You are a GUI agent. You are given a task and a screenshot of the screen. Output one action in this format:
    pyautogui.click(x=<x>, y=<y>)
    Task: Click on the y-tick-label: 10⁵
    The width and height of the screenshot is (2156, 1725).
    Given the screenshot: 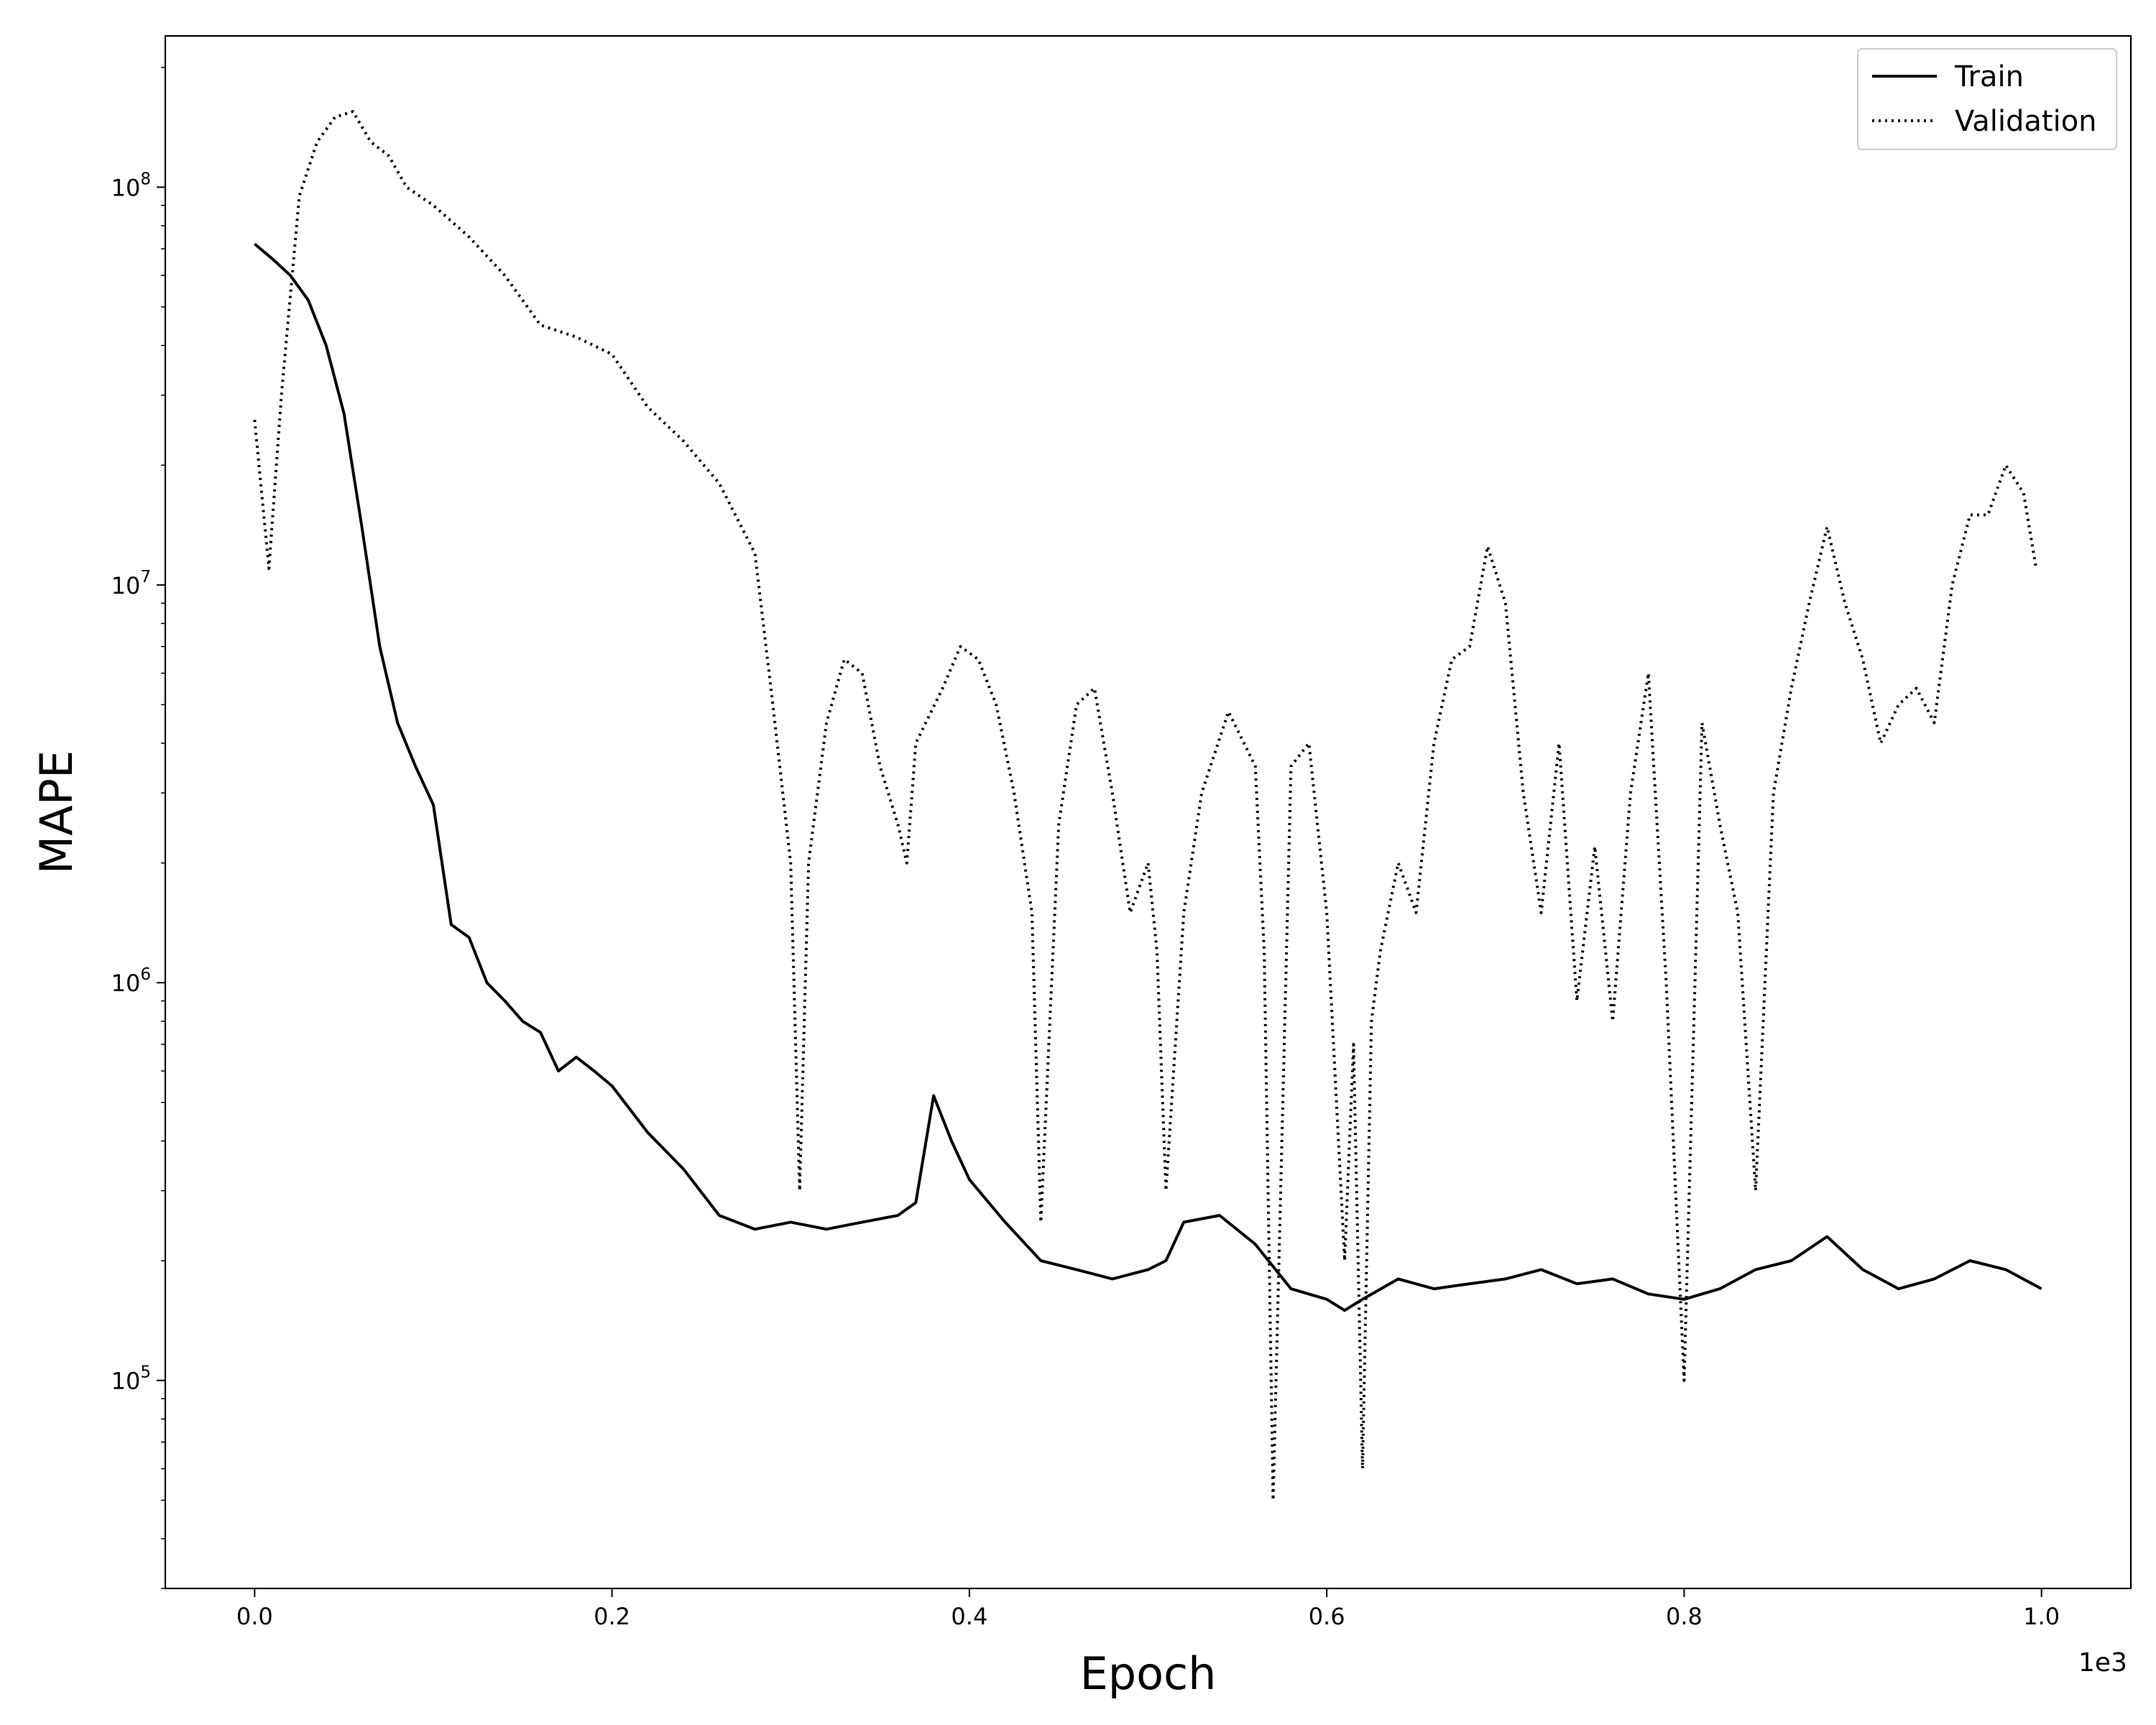 What is the action you would take?
    pyautogui.click(x=131, y=1379)
    